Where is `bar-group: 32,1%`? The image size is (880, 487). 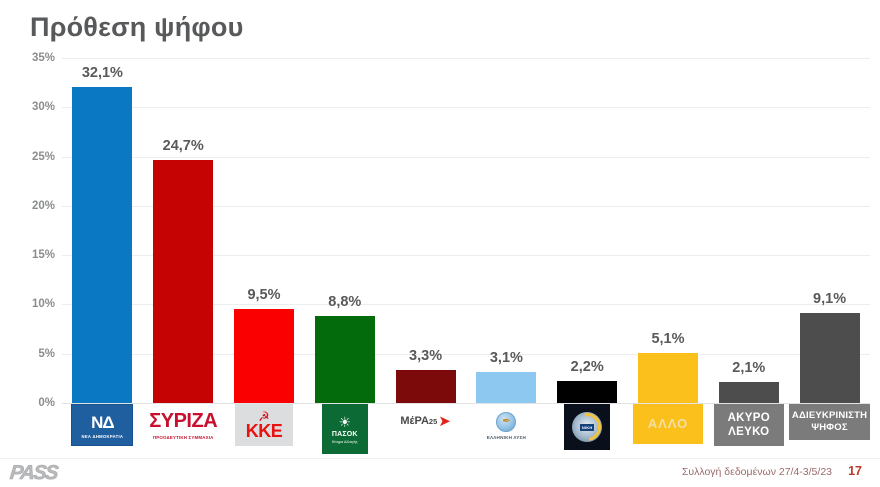
bar-group: 32,1% is located at coordinates (102, 230).